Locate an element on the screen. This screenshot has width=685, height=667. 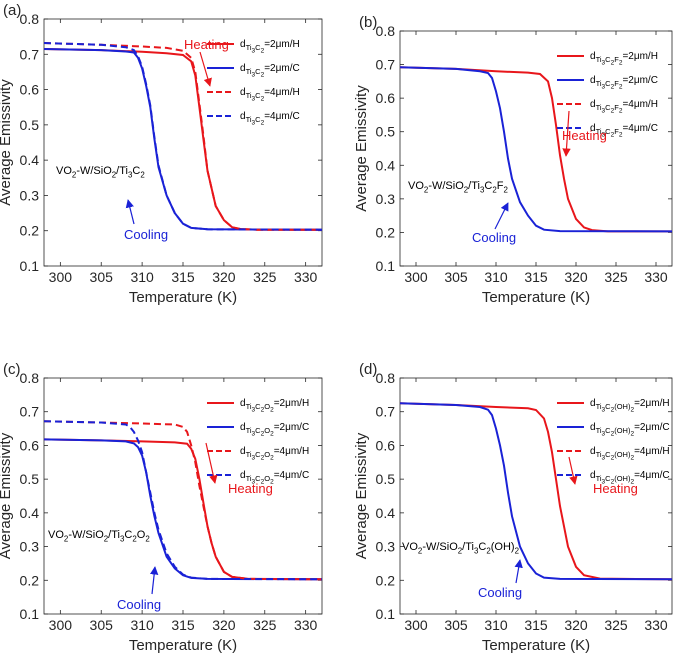
sample-label-part: O is located at coordinates (141, 535).